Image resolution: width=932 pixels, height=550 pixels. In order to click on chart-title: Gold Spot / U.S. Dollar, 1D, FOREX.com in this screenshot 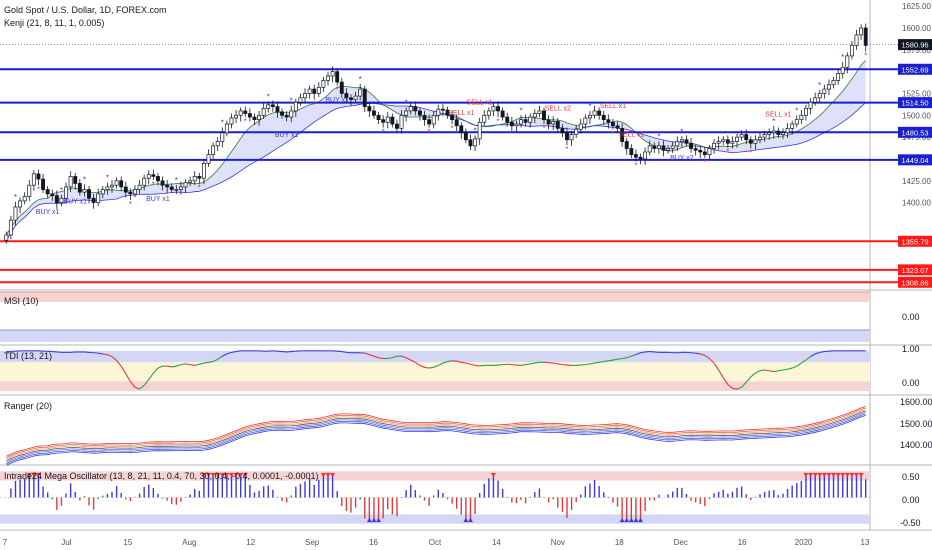, I will do `click(85, 10)`.